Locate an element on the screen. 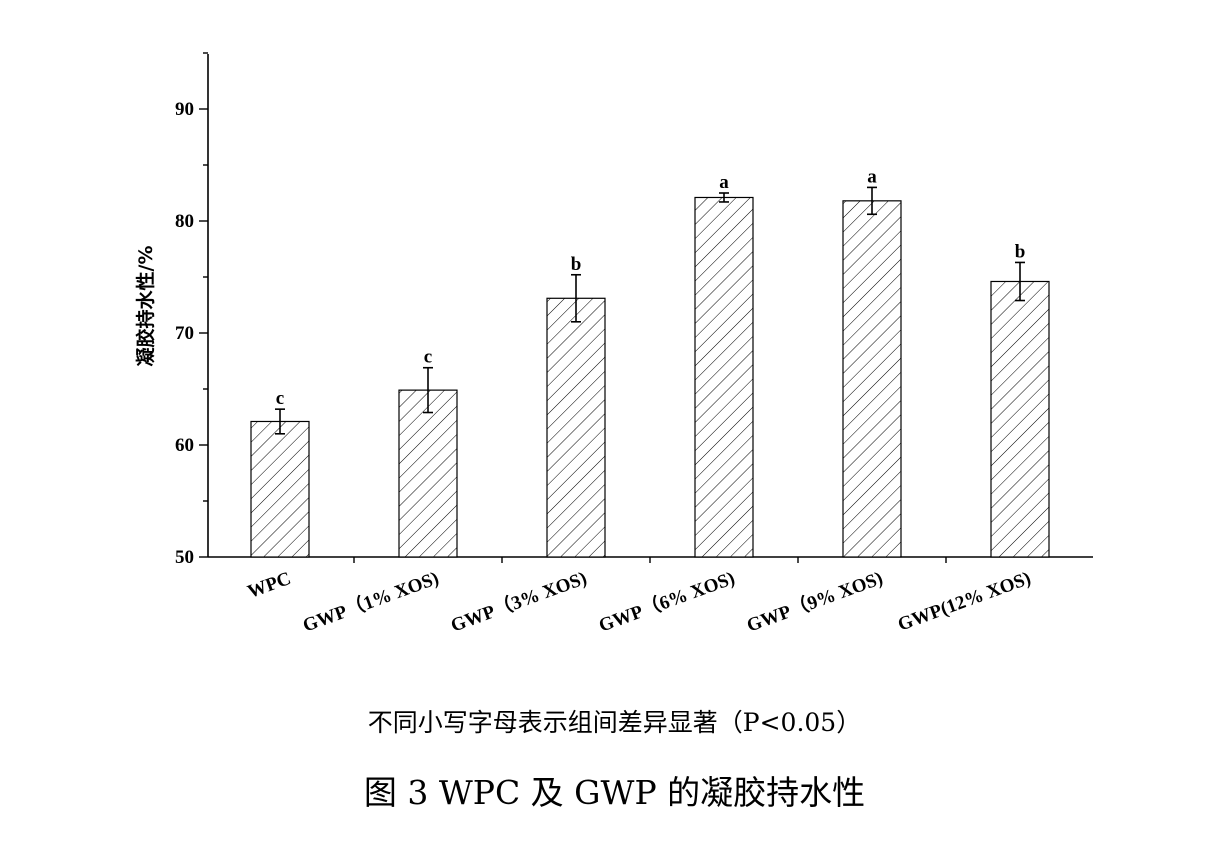 This screenshot has width=1229, height=853. x-tick-label: WPC is located at coordinates (269, 585).